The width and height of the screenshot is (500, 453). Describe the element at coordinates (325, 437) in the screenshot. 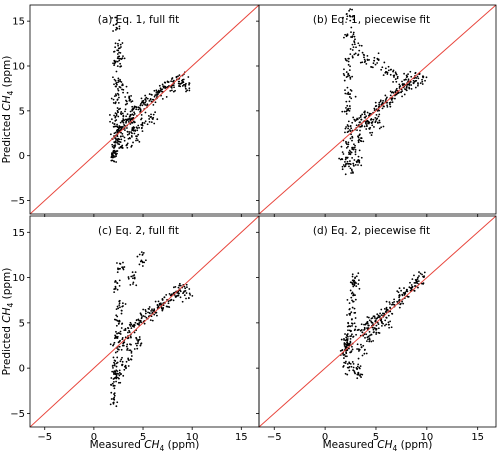

I see `x-tick-label: 0` at that location.